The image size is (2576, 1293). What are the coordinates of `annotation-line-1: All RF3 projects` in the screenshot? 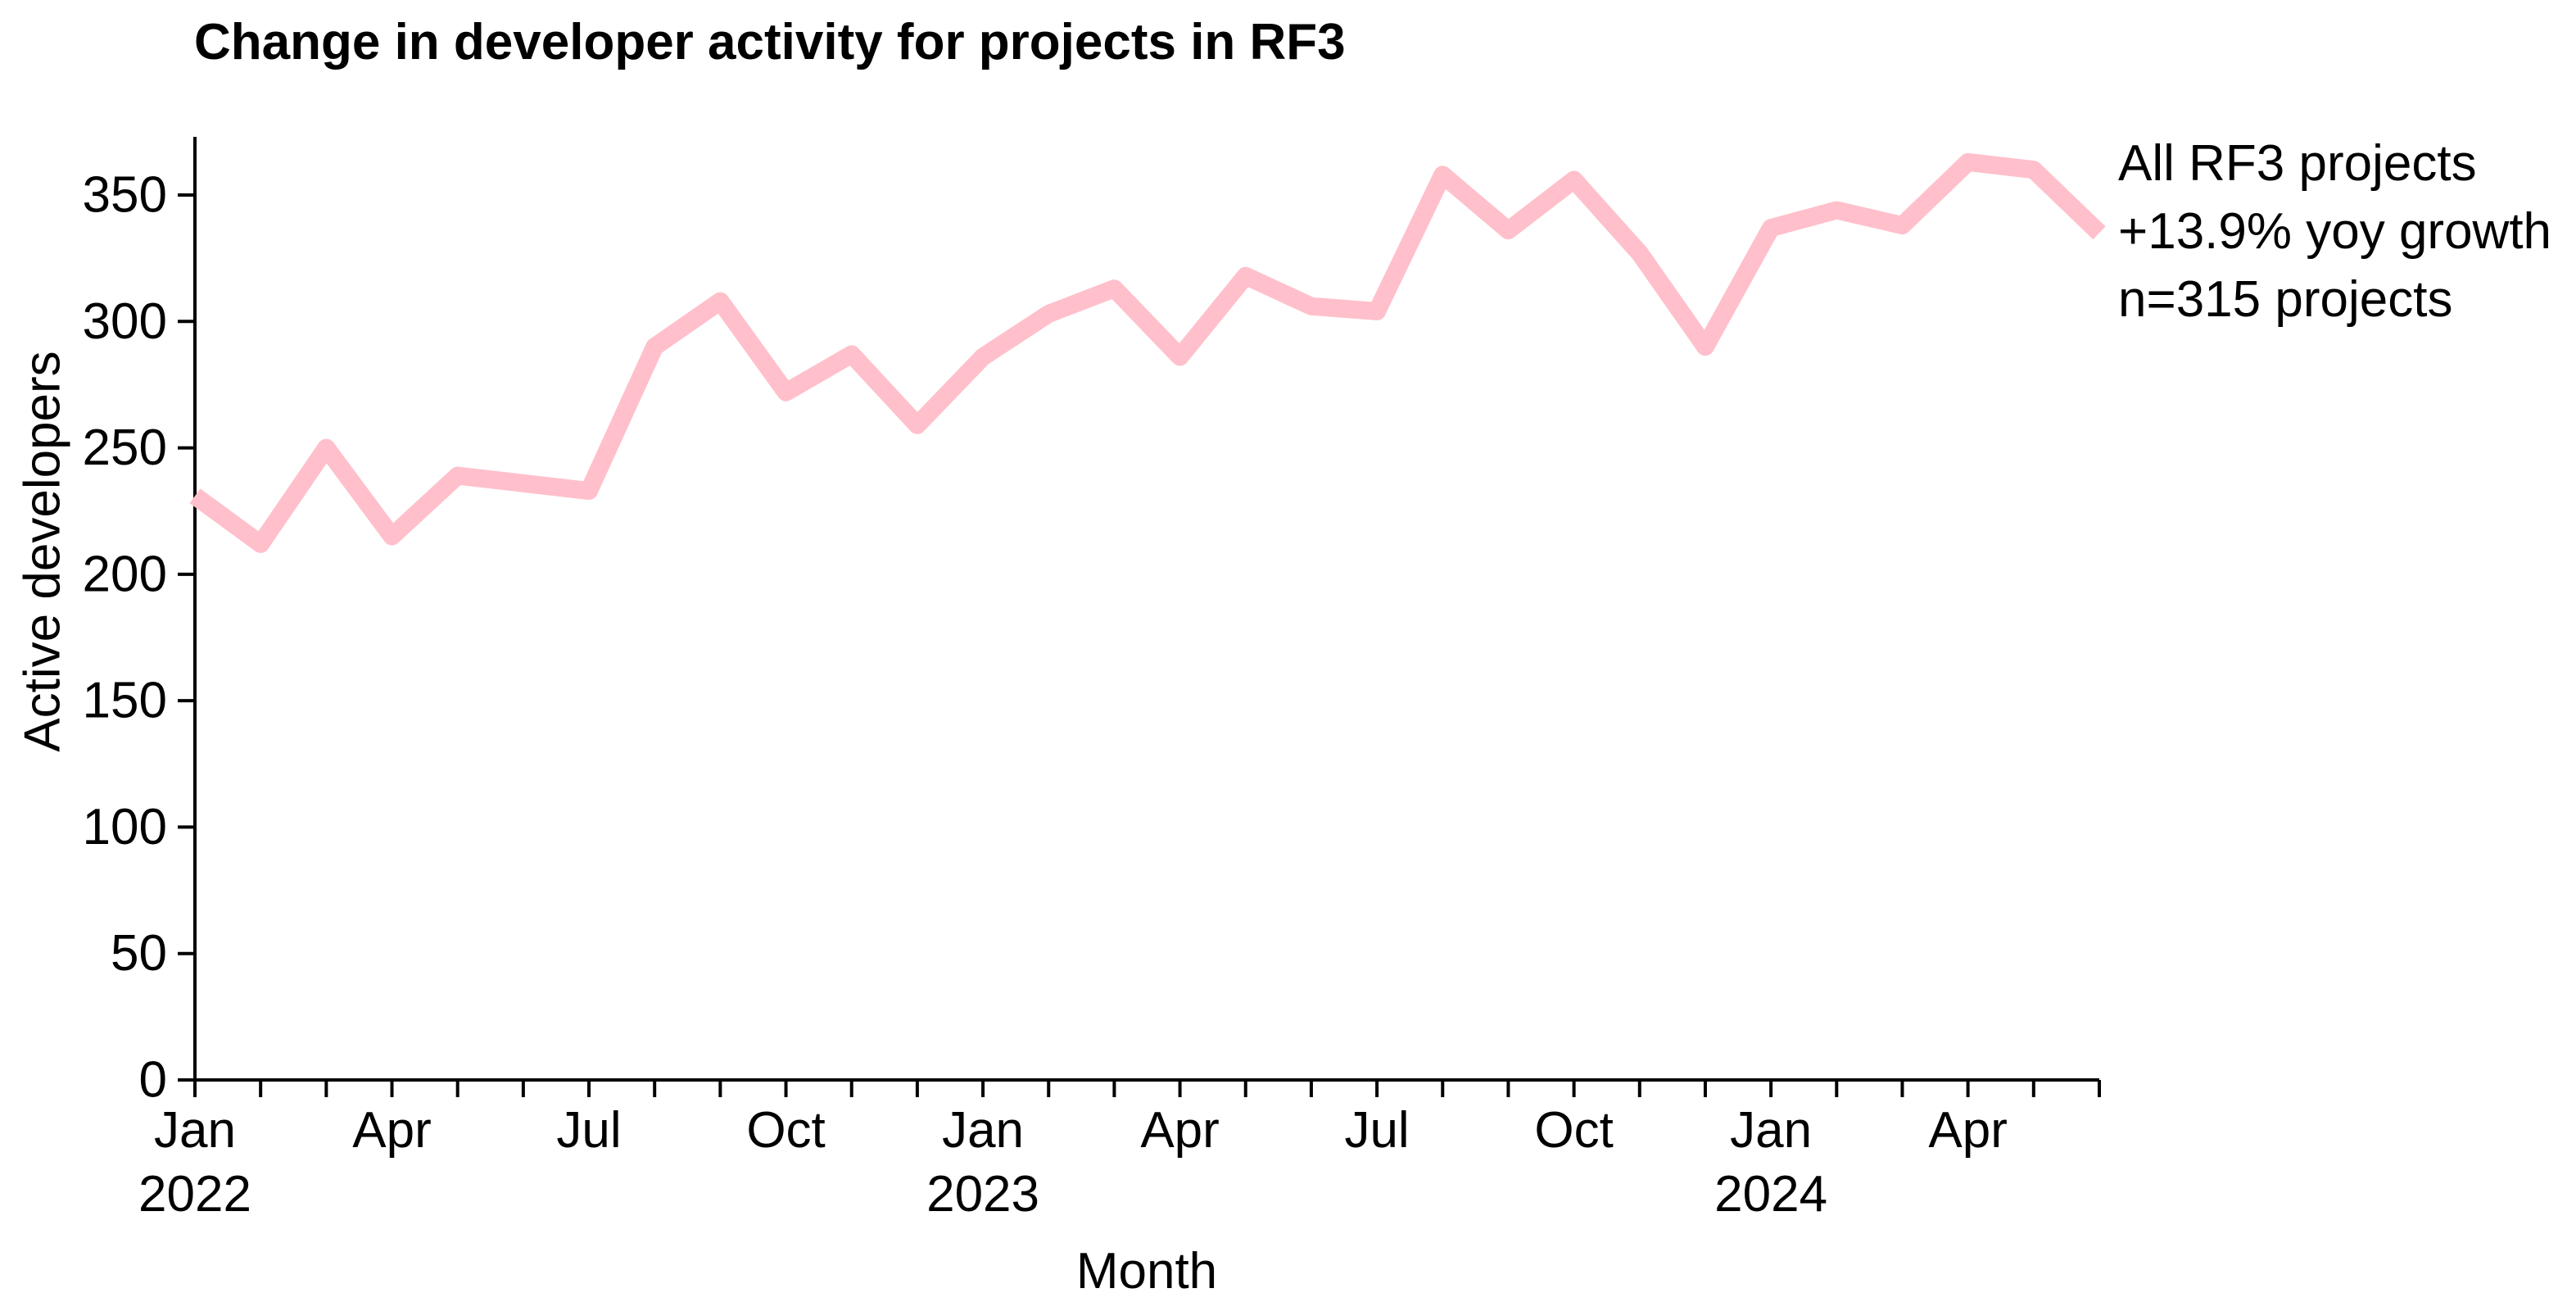 It's located at (2297, 163).